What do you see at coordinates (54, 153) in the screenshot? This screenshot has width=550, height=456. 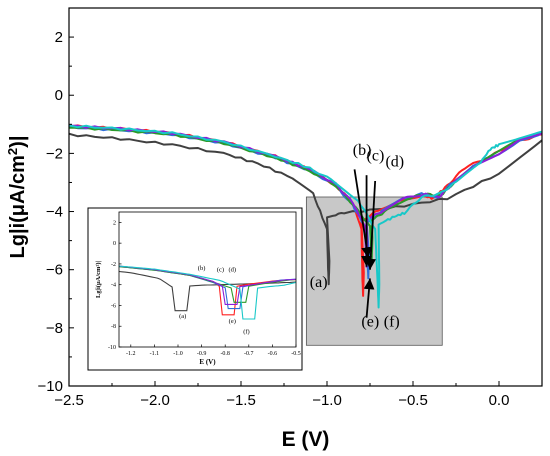 I see `y-tick-label: −2` at bounding box center [54, 153].